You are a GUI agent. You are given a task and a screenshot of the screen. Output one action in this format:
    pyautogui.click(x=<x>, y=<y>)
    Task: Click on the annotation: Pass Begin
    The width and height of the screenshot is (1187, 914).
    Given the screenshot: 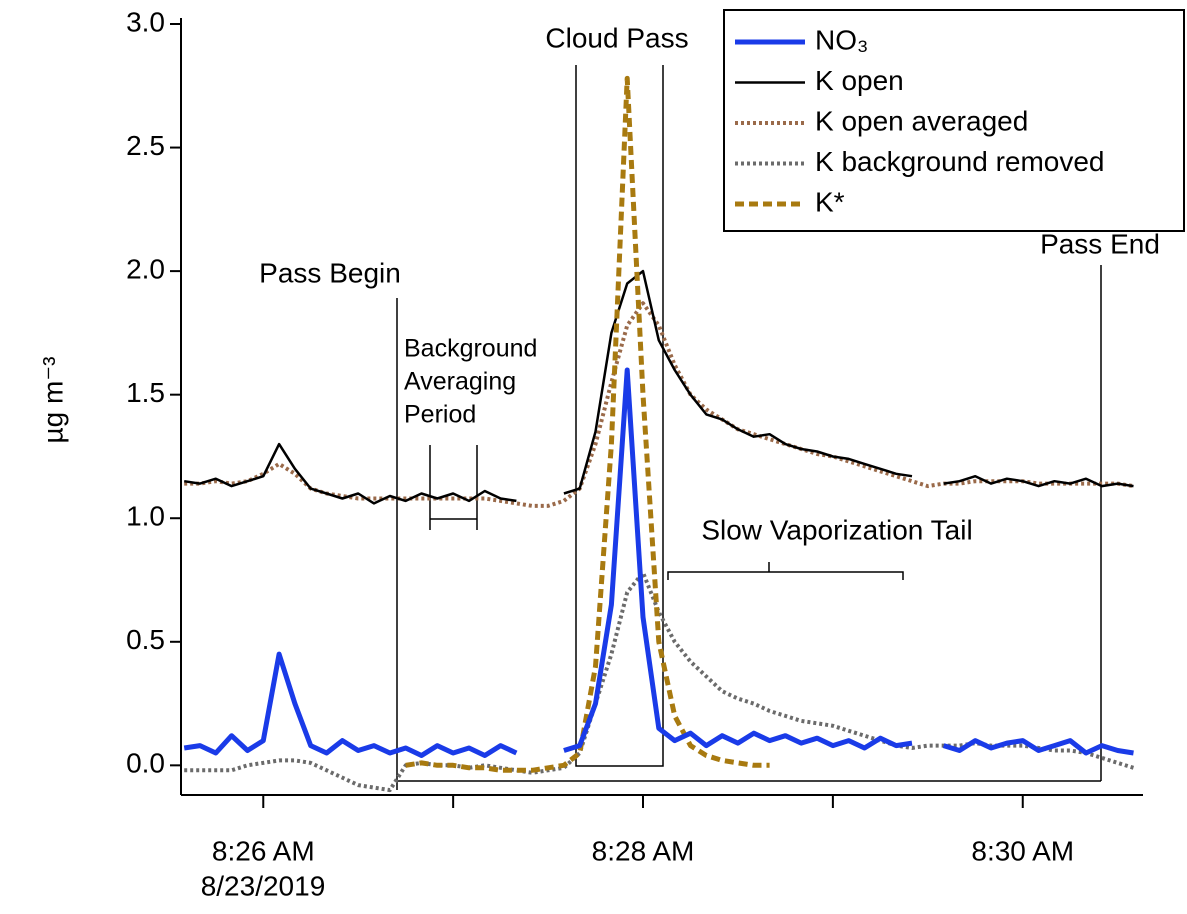 What is the action you would take?
    pyautogui.click(x=330, y=272)
    